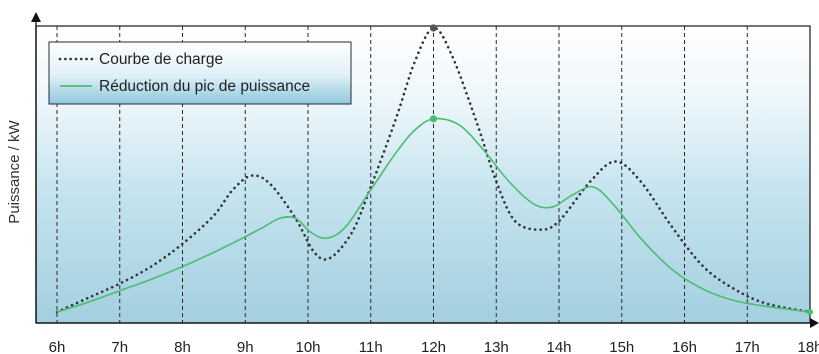 The height and width of the screenshot is (354, 819). I want to click on x-tick-label-15h: 15h, so click(621, 346).